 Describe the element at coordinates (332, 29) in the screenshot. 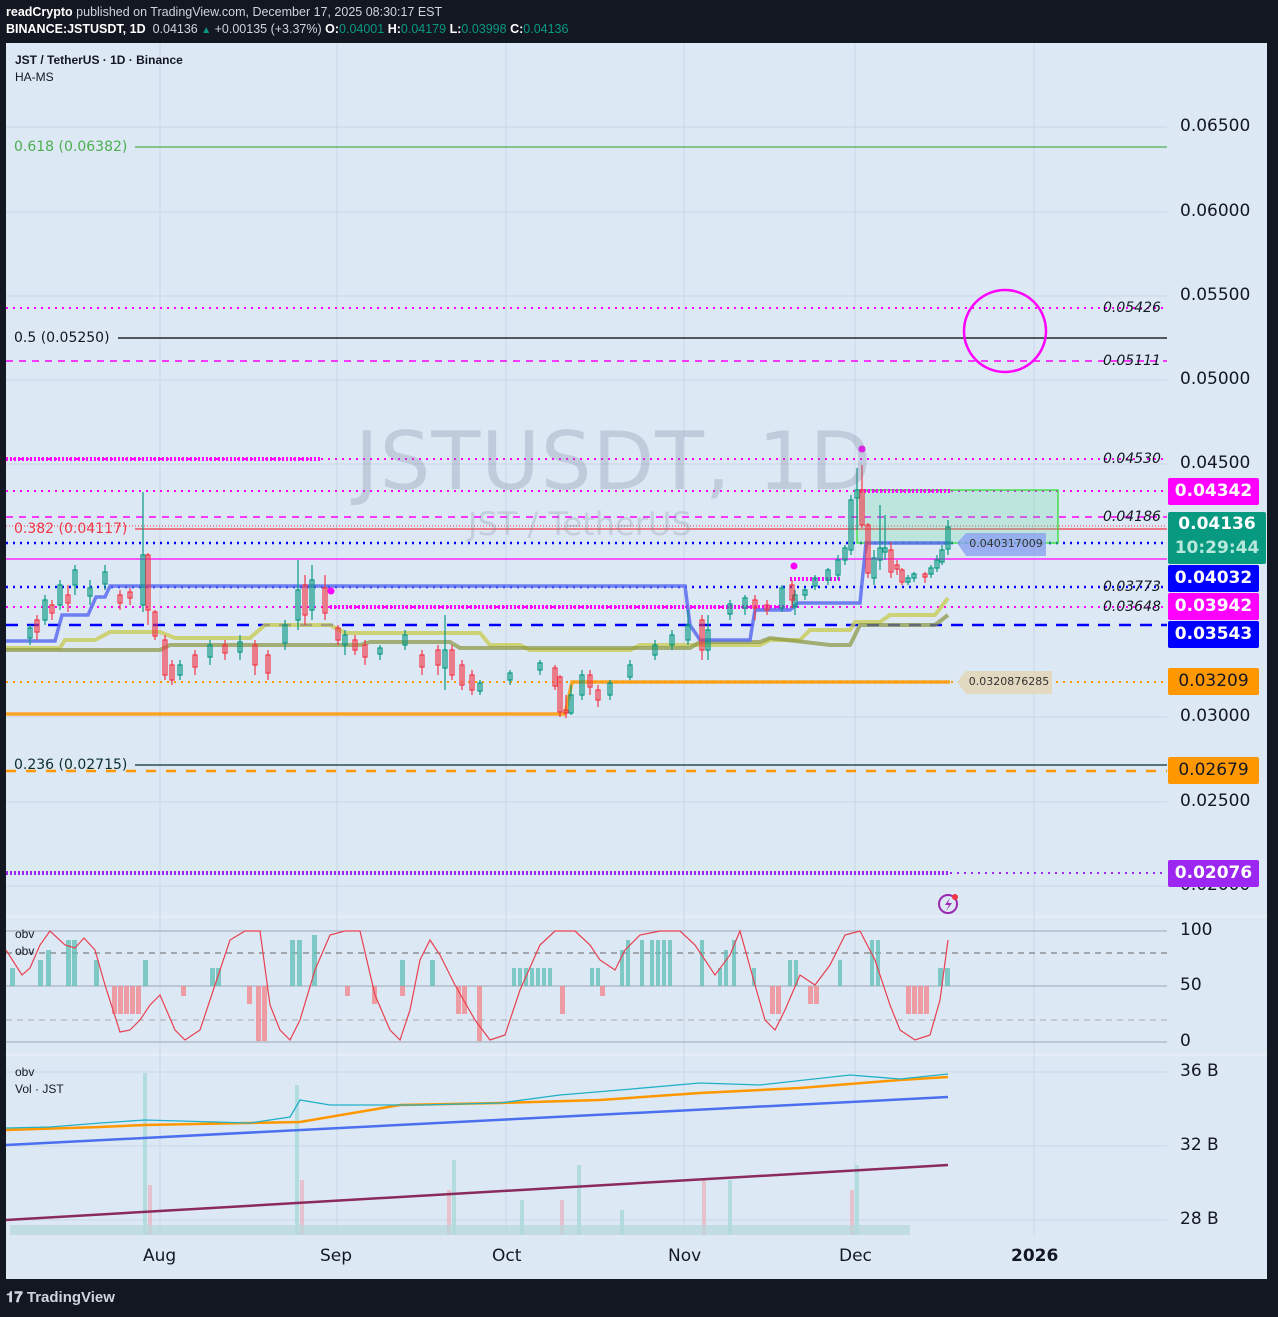

I see `open-label: O:` at that location.